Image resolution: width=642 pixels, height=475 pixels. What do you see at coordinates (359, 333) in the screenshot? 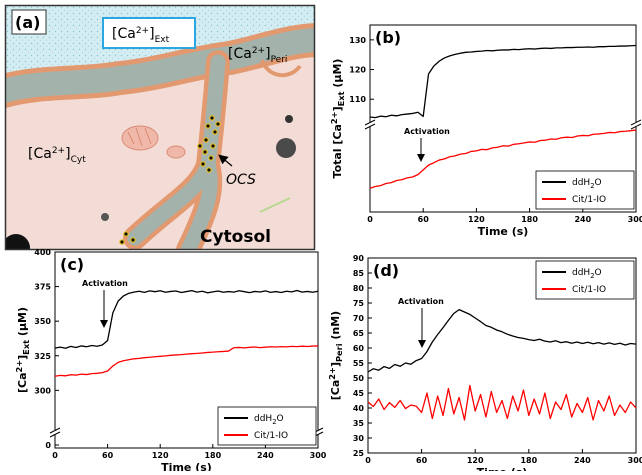
I see `y-tick-label: 65` at bounding box center [359, 333].